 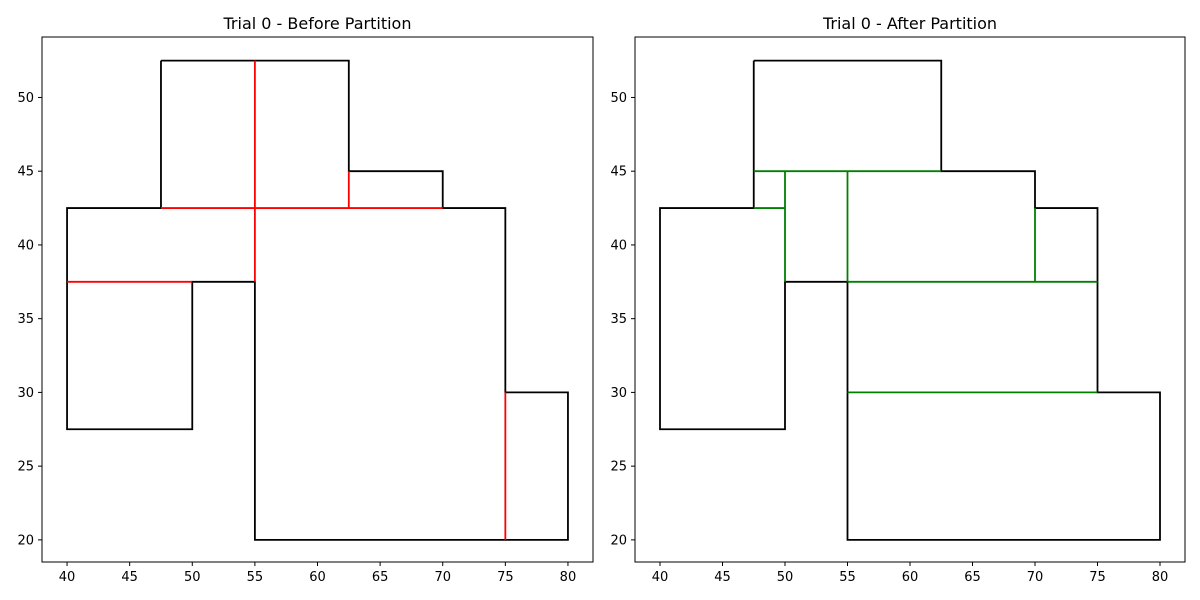 What do you see at coordinates (317, 23) in the screenshot?
I see `chart-title: Trial 0 - Before Partition` at bounding box center [317, 23].